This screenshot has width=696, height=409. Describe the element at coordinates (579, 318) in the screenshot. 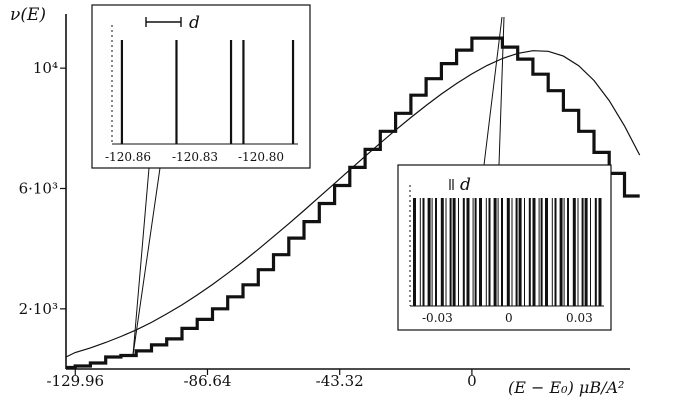

I see `right-inset-tick-label-3: 0.03` at that location.